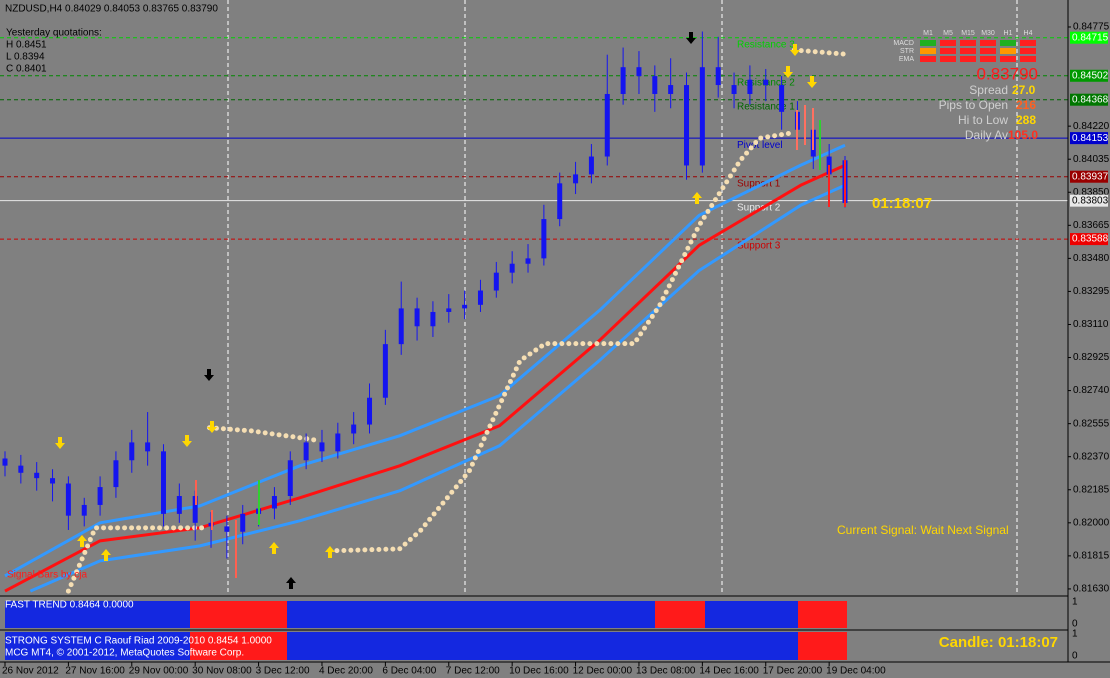  Describe the element at coordinates (54, 33) in the screenshot. I see `quotes-heading: Yesterday quotations:` at that location.